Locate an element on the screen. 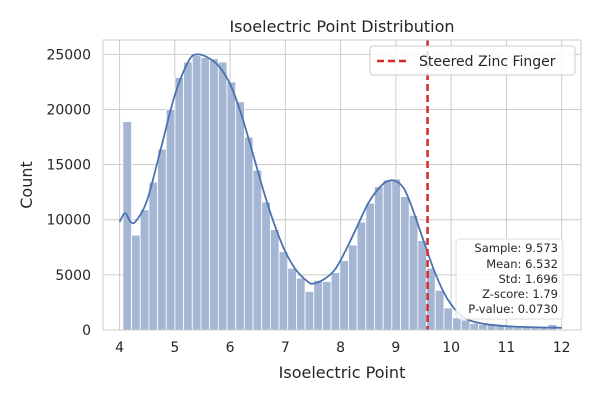  x-axis-label: Isoelectric Point is located at coordinates (342, 372).